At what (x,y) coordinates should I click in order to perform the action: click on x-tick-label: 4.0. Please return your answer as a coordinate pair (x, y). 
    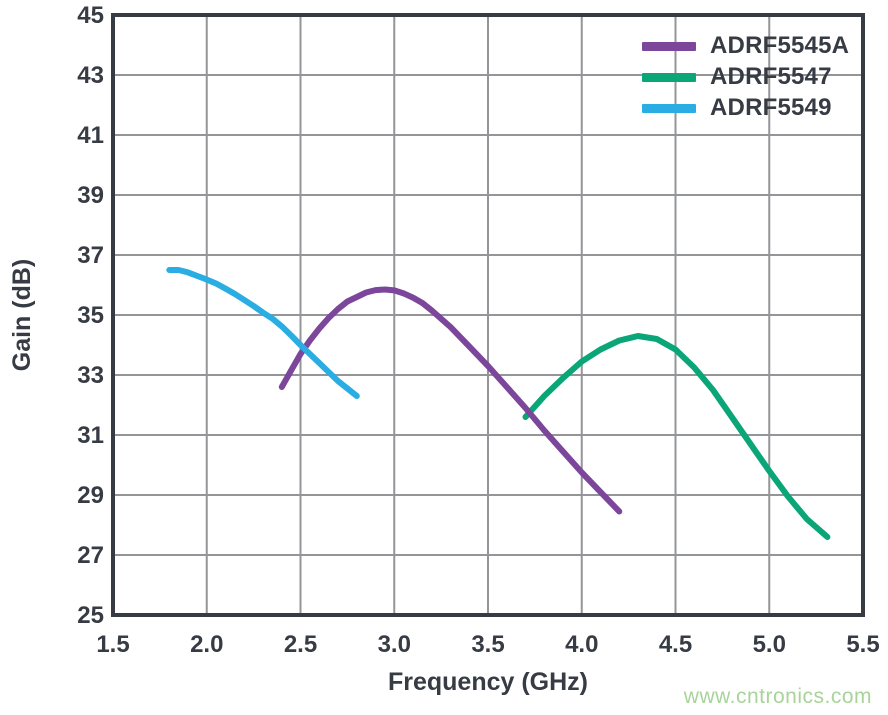
    Looking at the image, I should click on (581, 644).